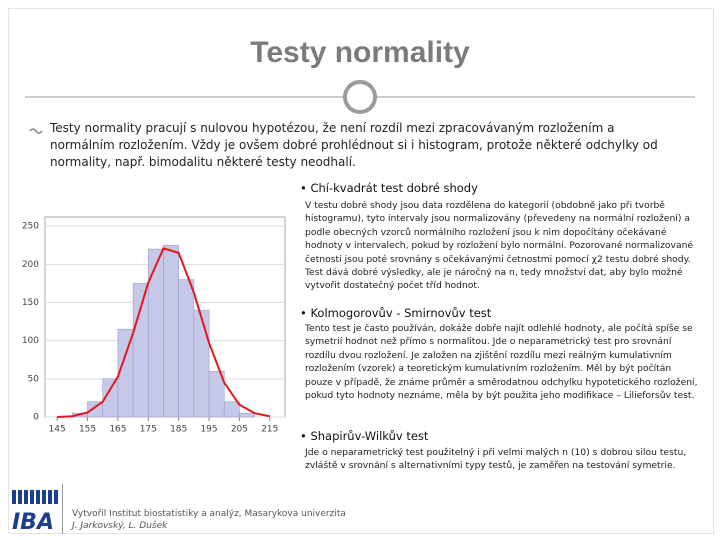  What do you see at coordinates (148, 430) in the screenshot?
I see `x-tick-label: 175` at bounding box center [148, 430].